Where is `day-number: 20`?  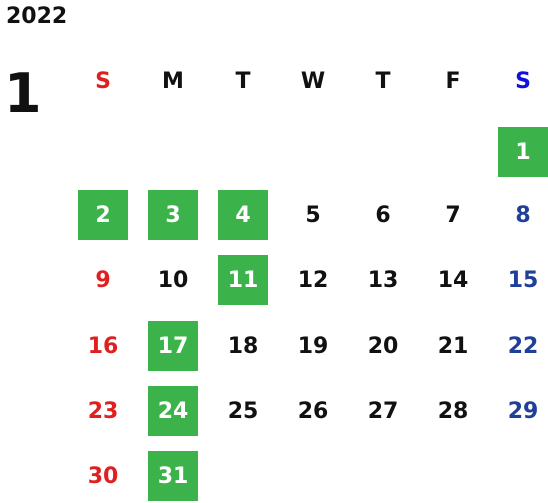
day-number: 20 is located at coordinates (383, 346).